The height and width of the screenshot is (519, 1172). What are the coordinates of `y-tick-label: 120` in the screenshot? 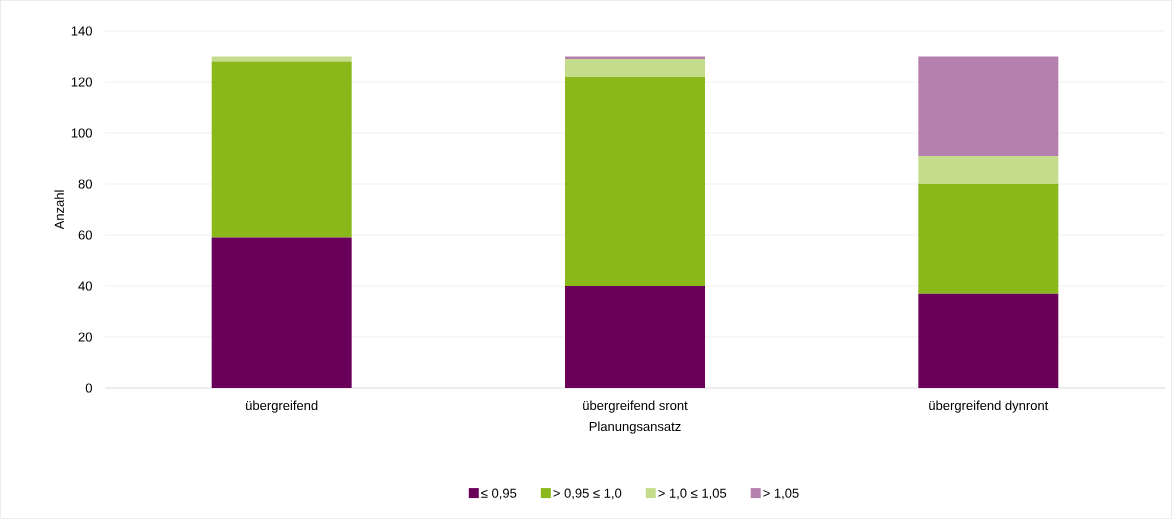 It's located at (81, 82).